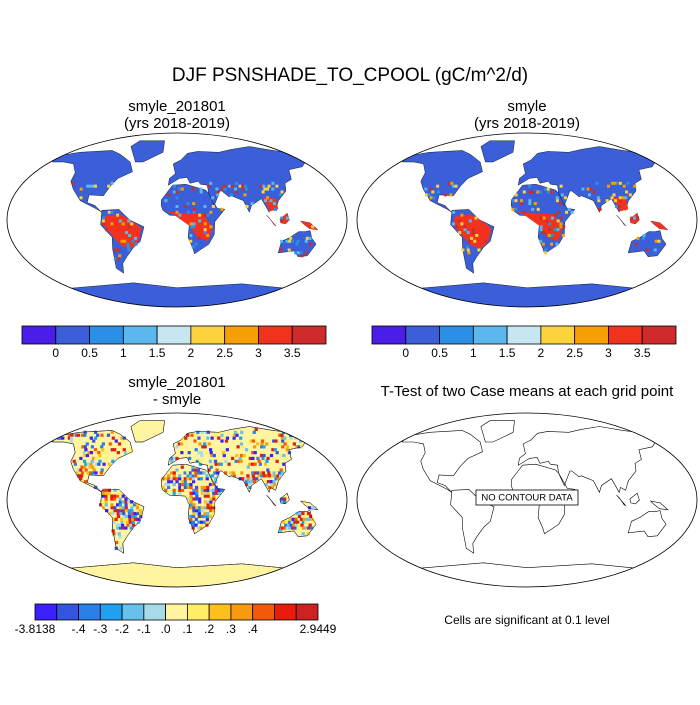 The height and width of the screenshot is (705, 700). What do you see at coordinates (191, 353) in the screenshot?
I see `colorbar-label: 2` at bounding box center [191, 353].